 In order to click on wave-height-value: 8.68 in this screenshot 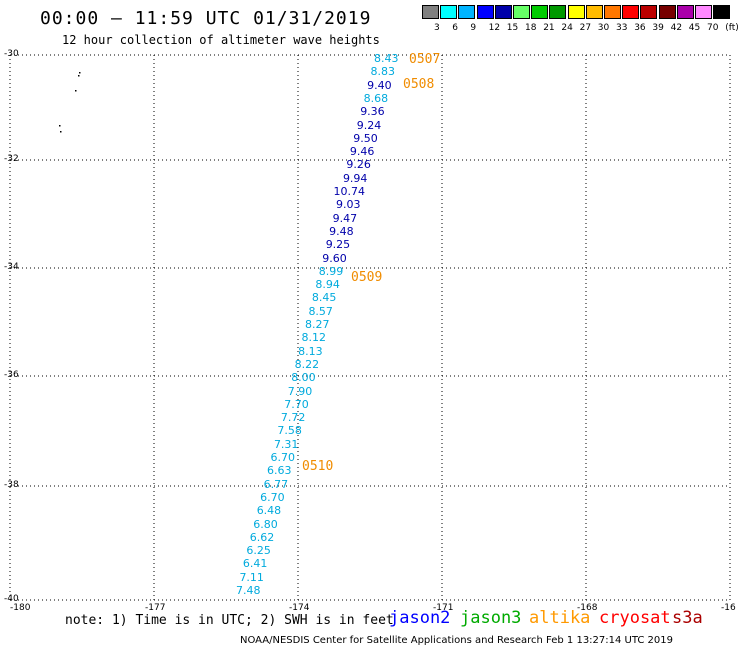, I will do `click(376, 98)`.